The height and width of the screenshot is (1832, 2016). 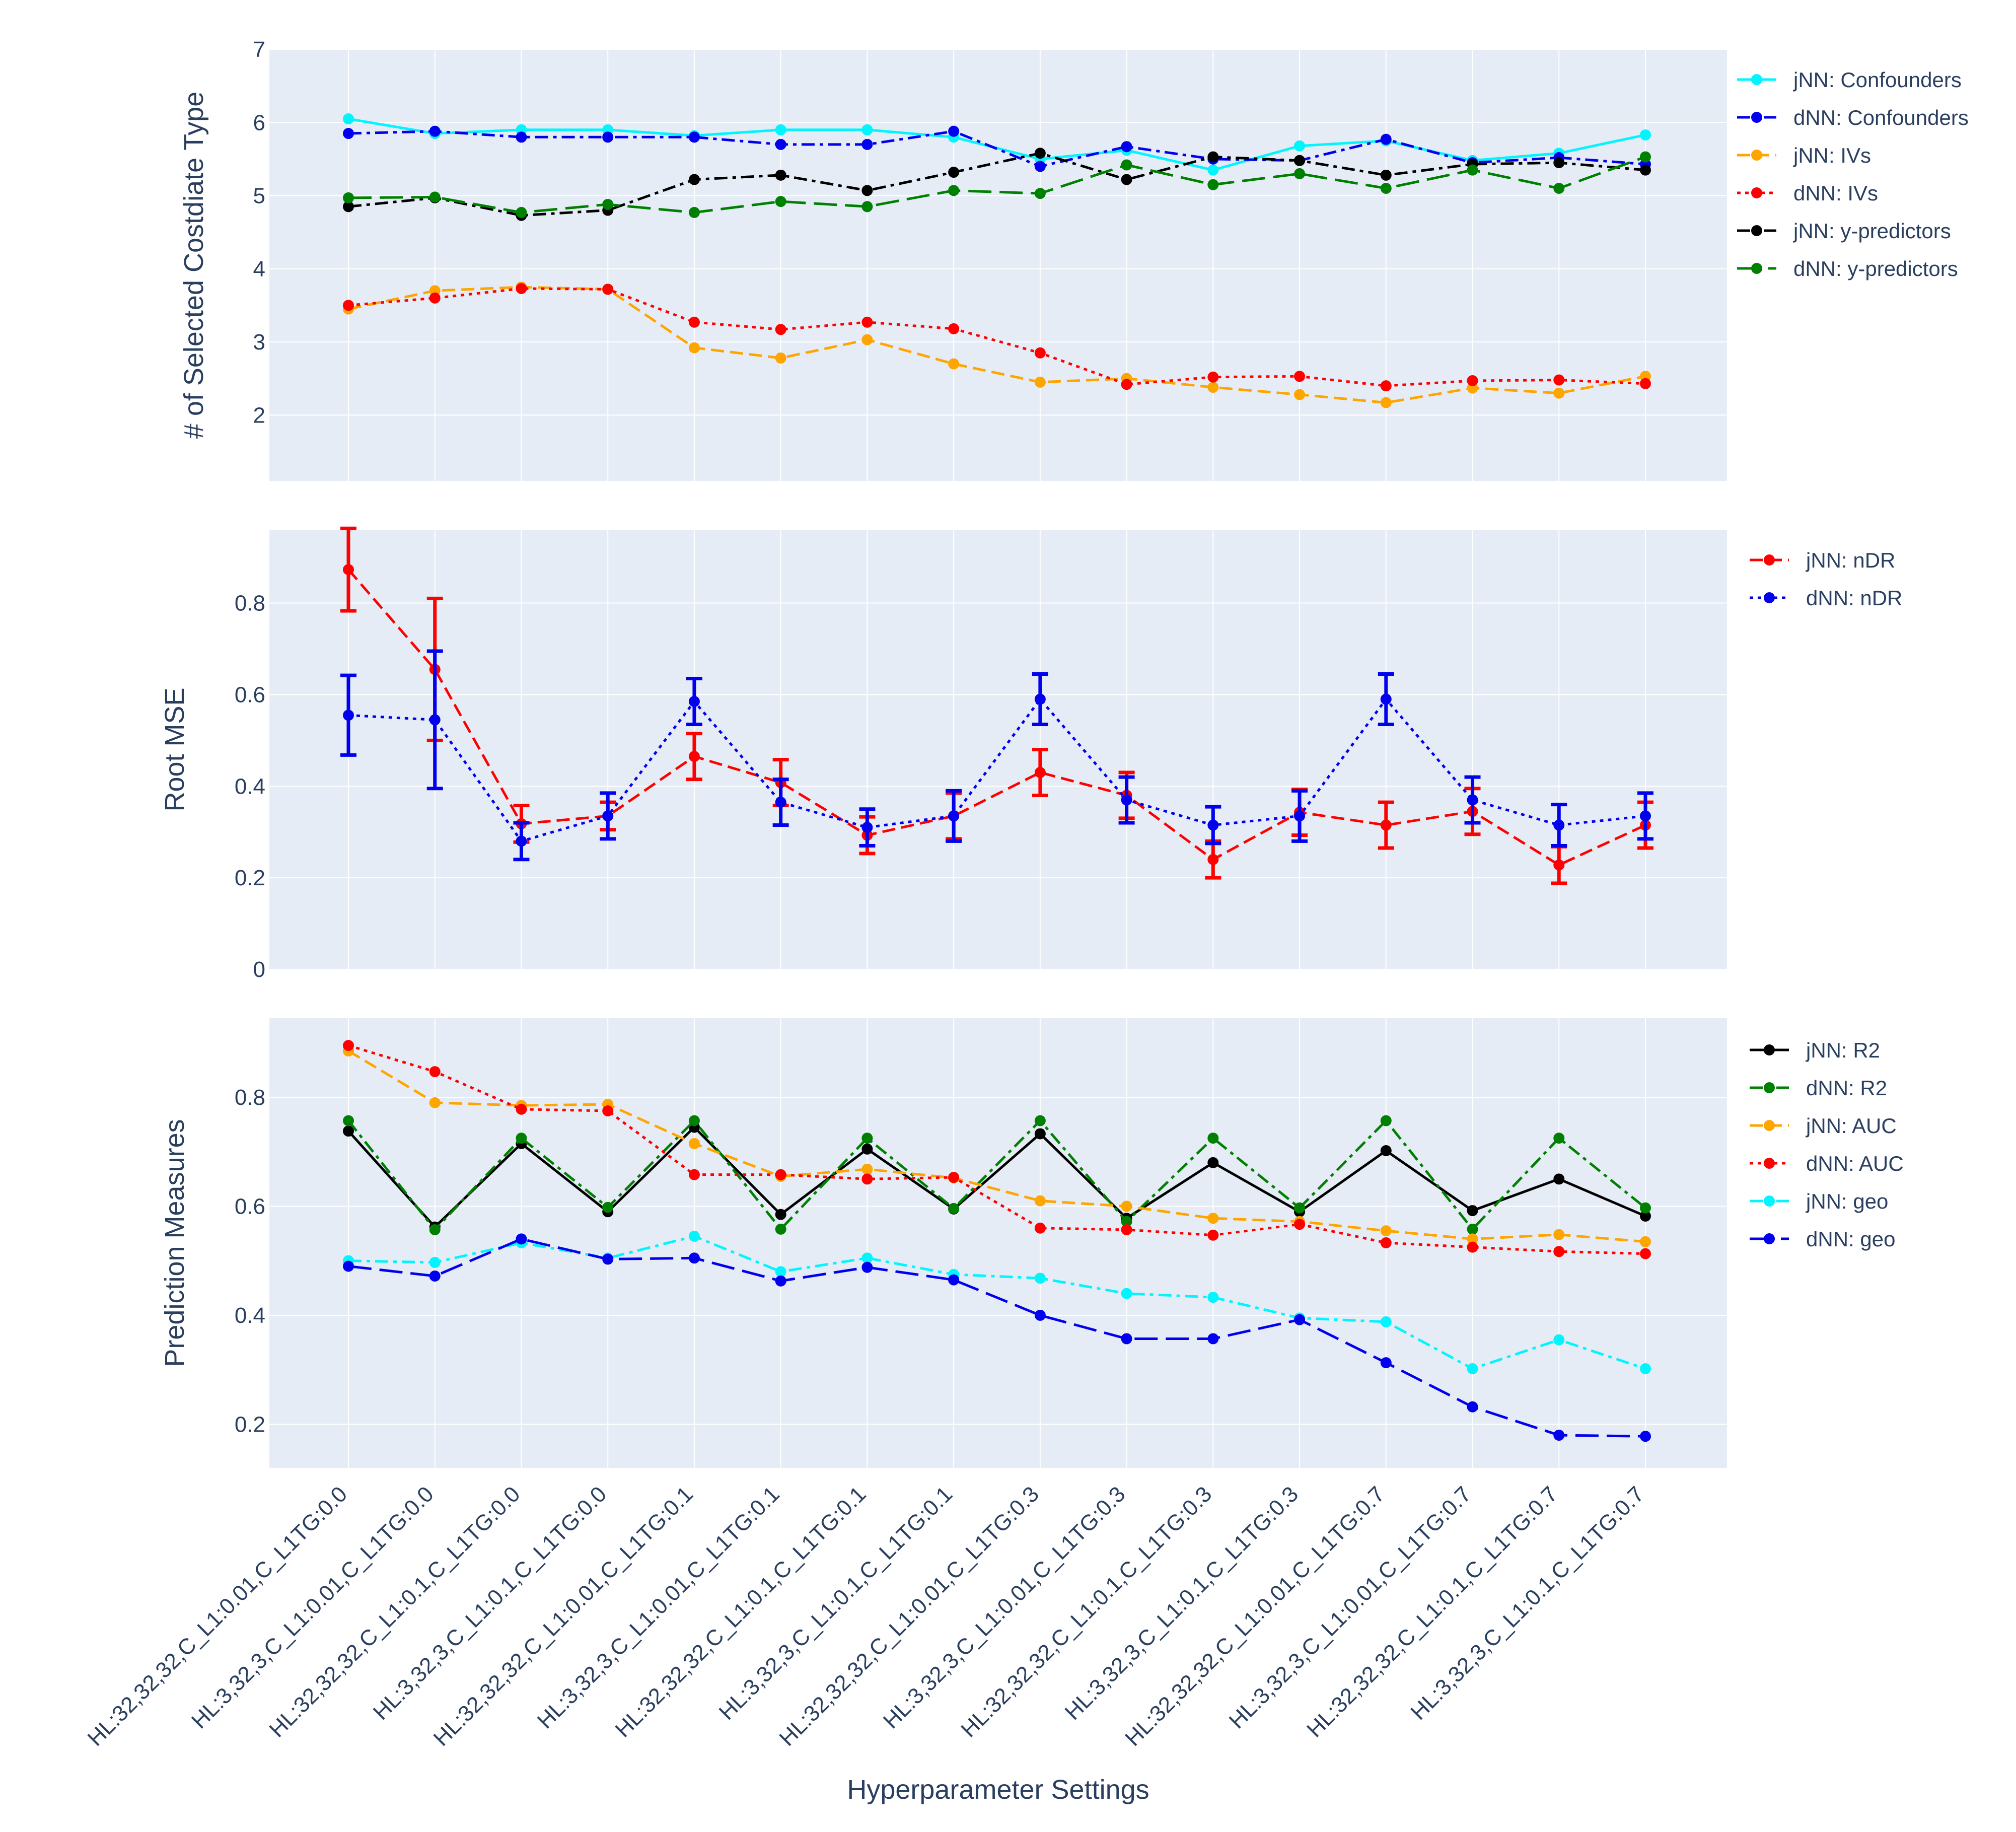 I want to click on y-tick-label: 0, so click(x=259, y=969).